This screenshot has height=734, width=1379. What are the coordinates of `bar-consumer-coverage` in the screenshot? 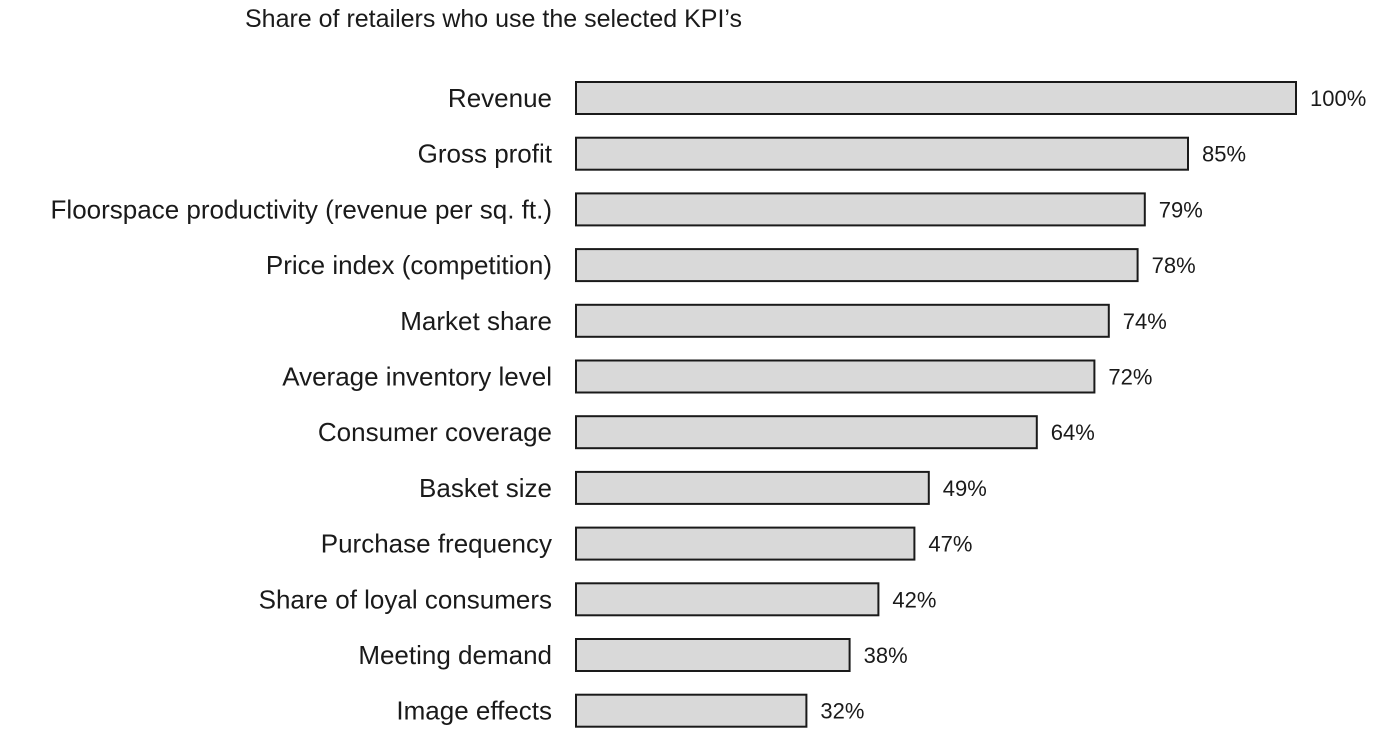 It's located at (806, 432).